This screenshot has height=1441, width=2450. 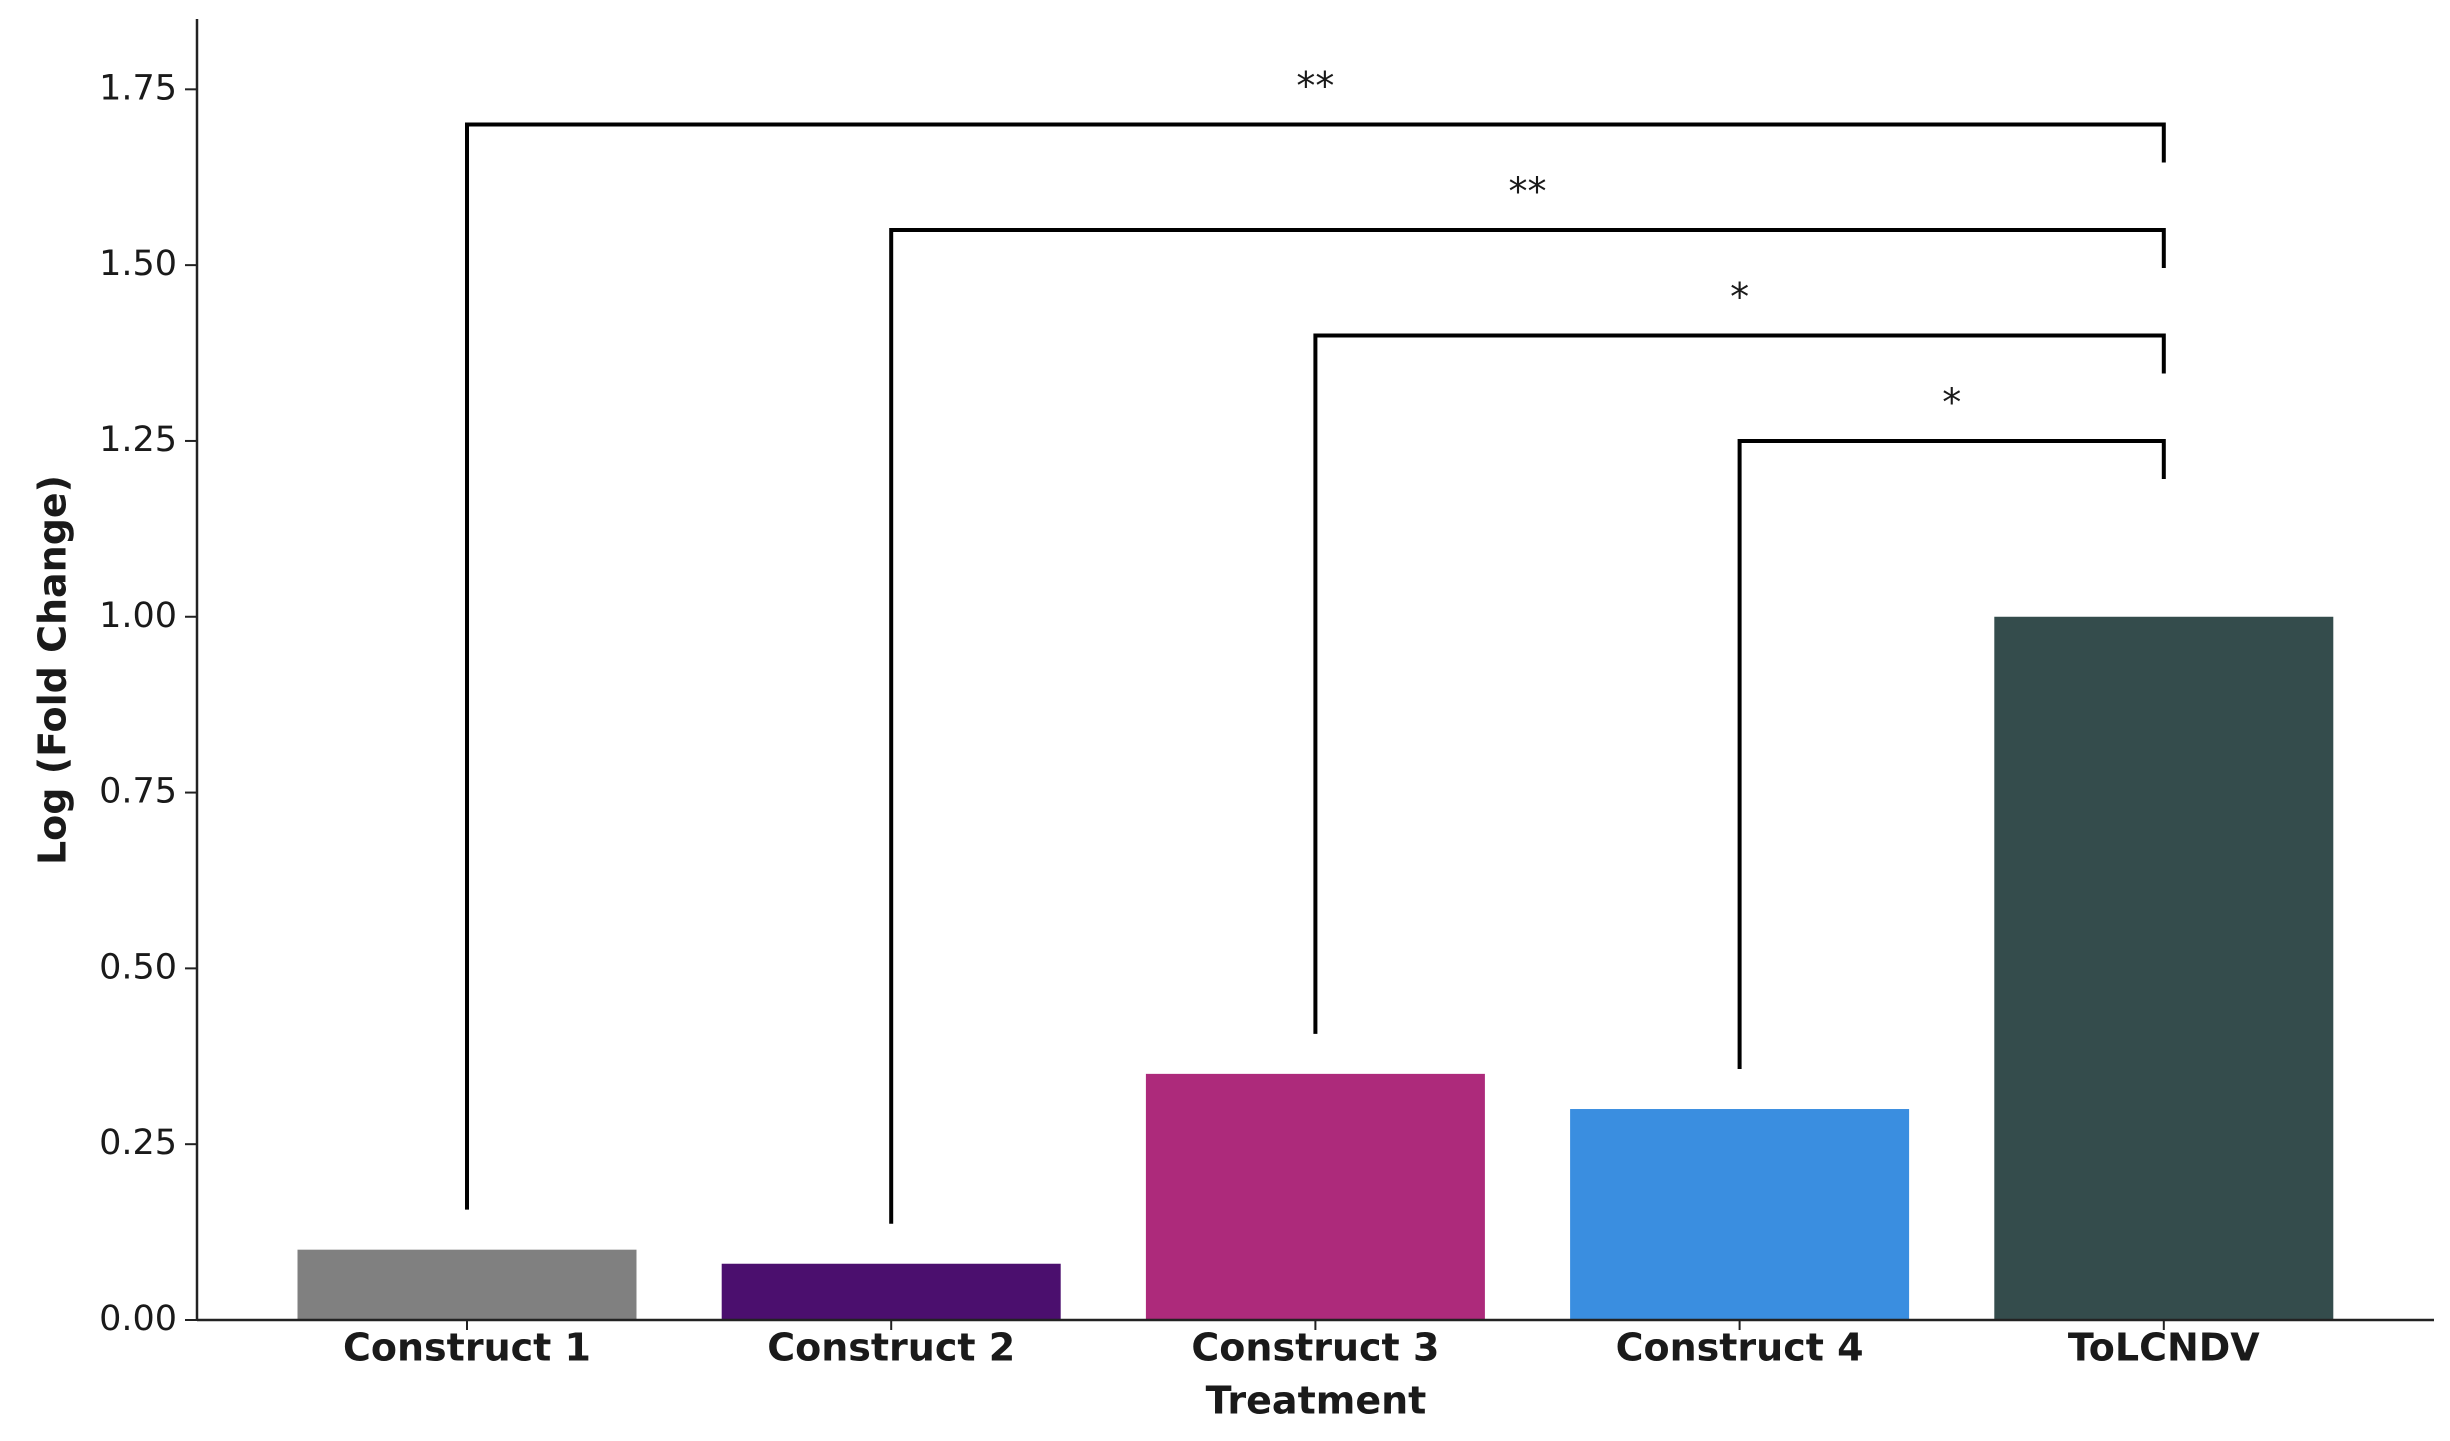 I want to click on significance-bracket, so click(x=1951, y=754).